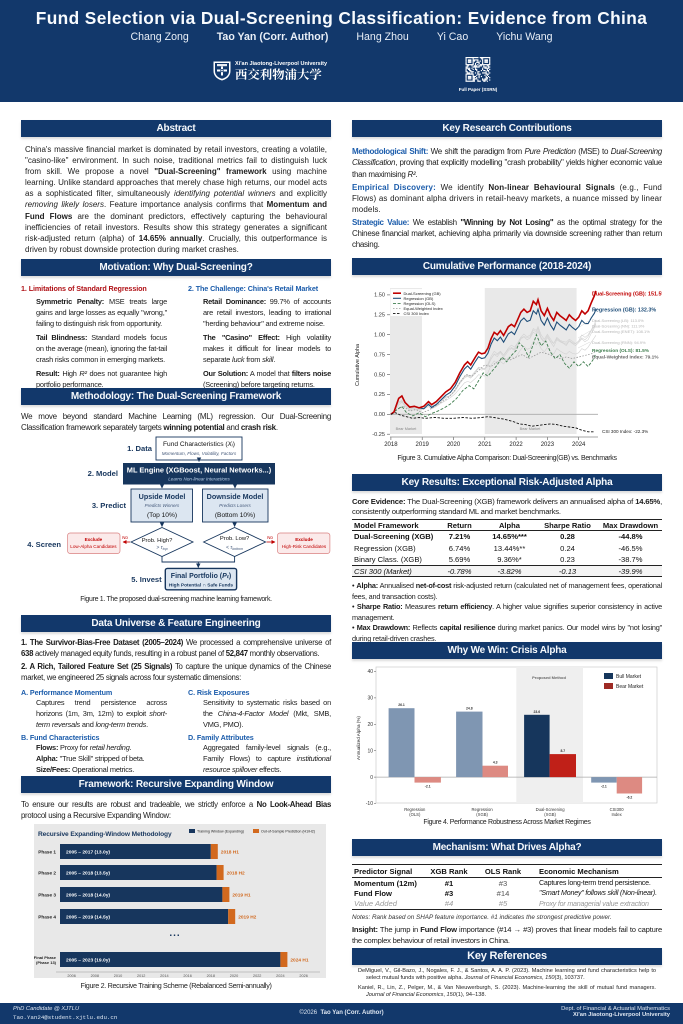 This screenshot has height=1024, width=683. I want to click on svg-text: 40, so click(370, 672).